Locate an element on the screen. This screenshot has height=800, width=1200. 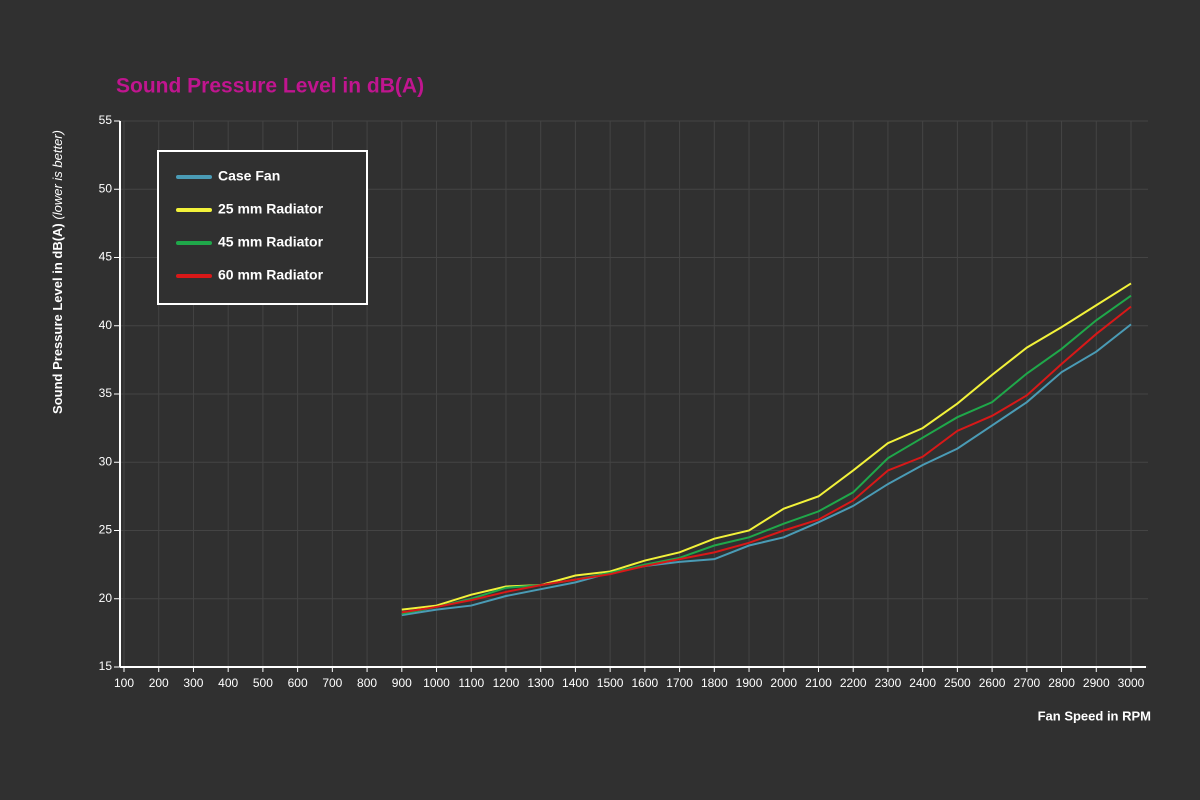
legend-label: 45 mm Radiator is located at coordinates (271, 242).